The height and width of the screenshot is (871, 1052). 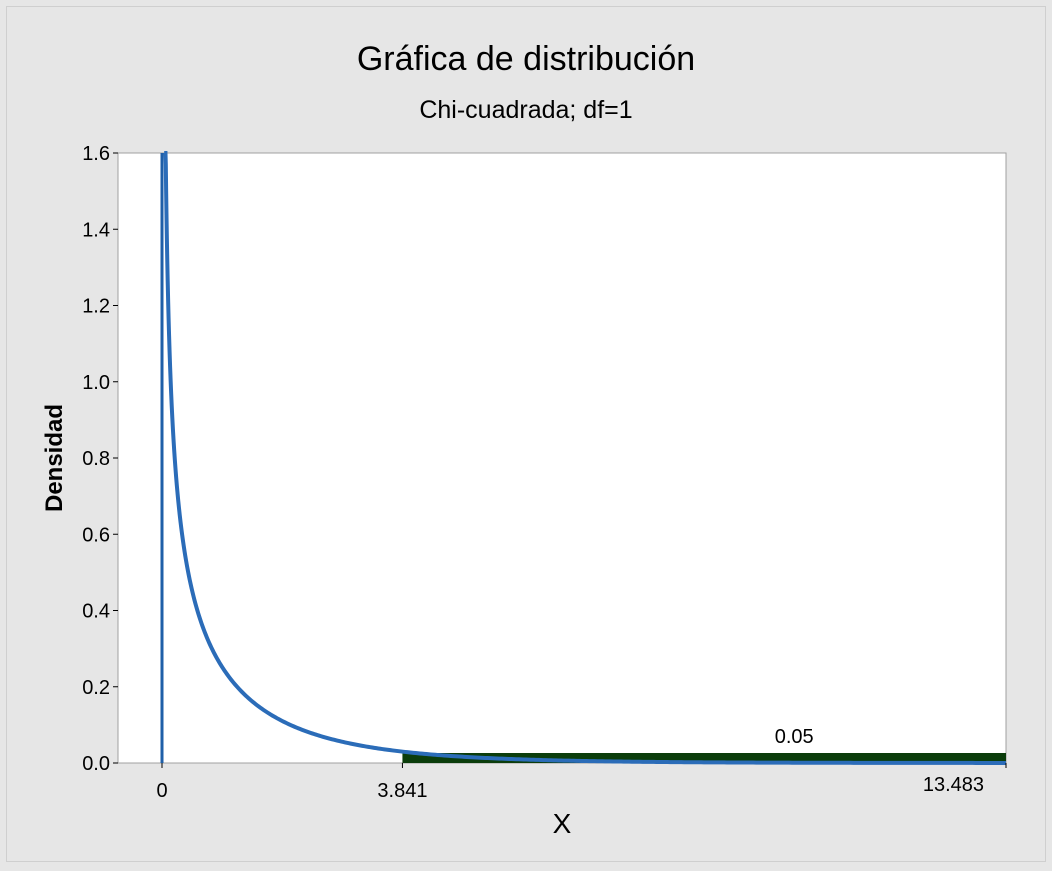 What do you see at coordinates (96, 154) in the screenshot?
I see `y-tick-label: 1.6` at bounding box center [96, 154].